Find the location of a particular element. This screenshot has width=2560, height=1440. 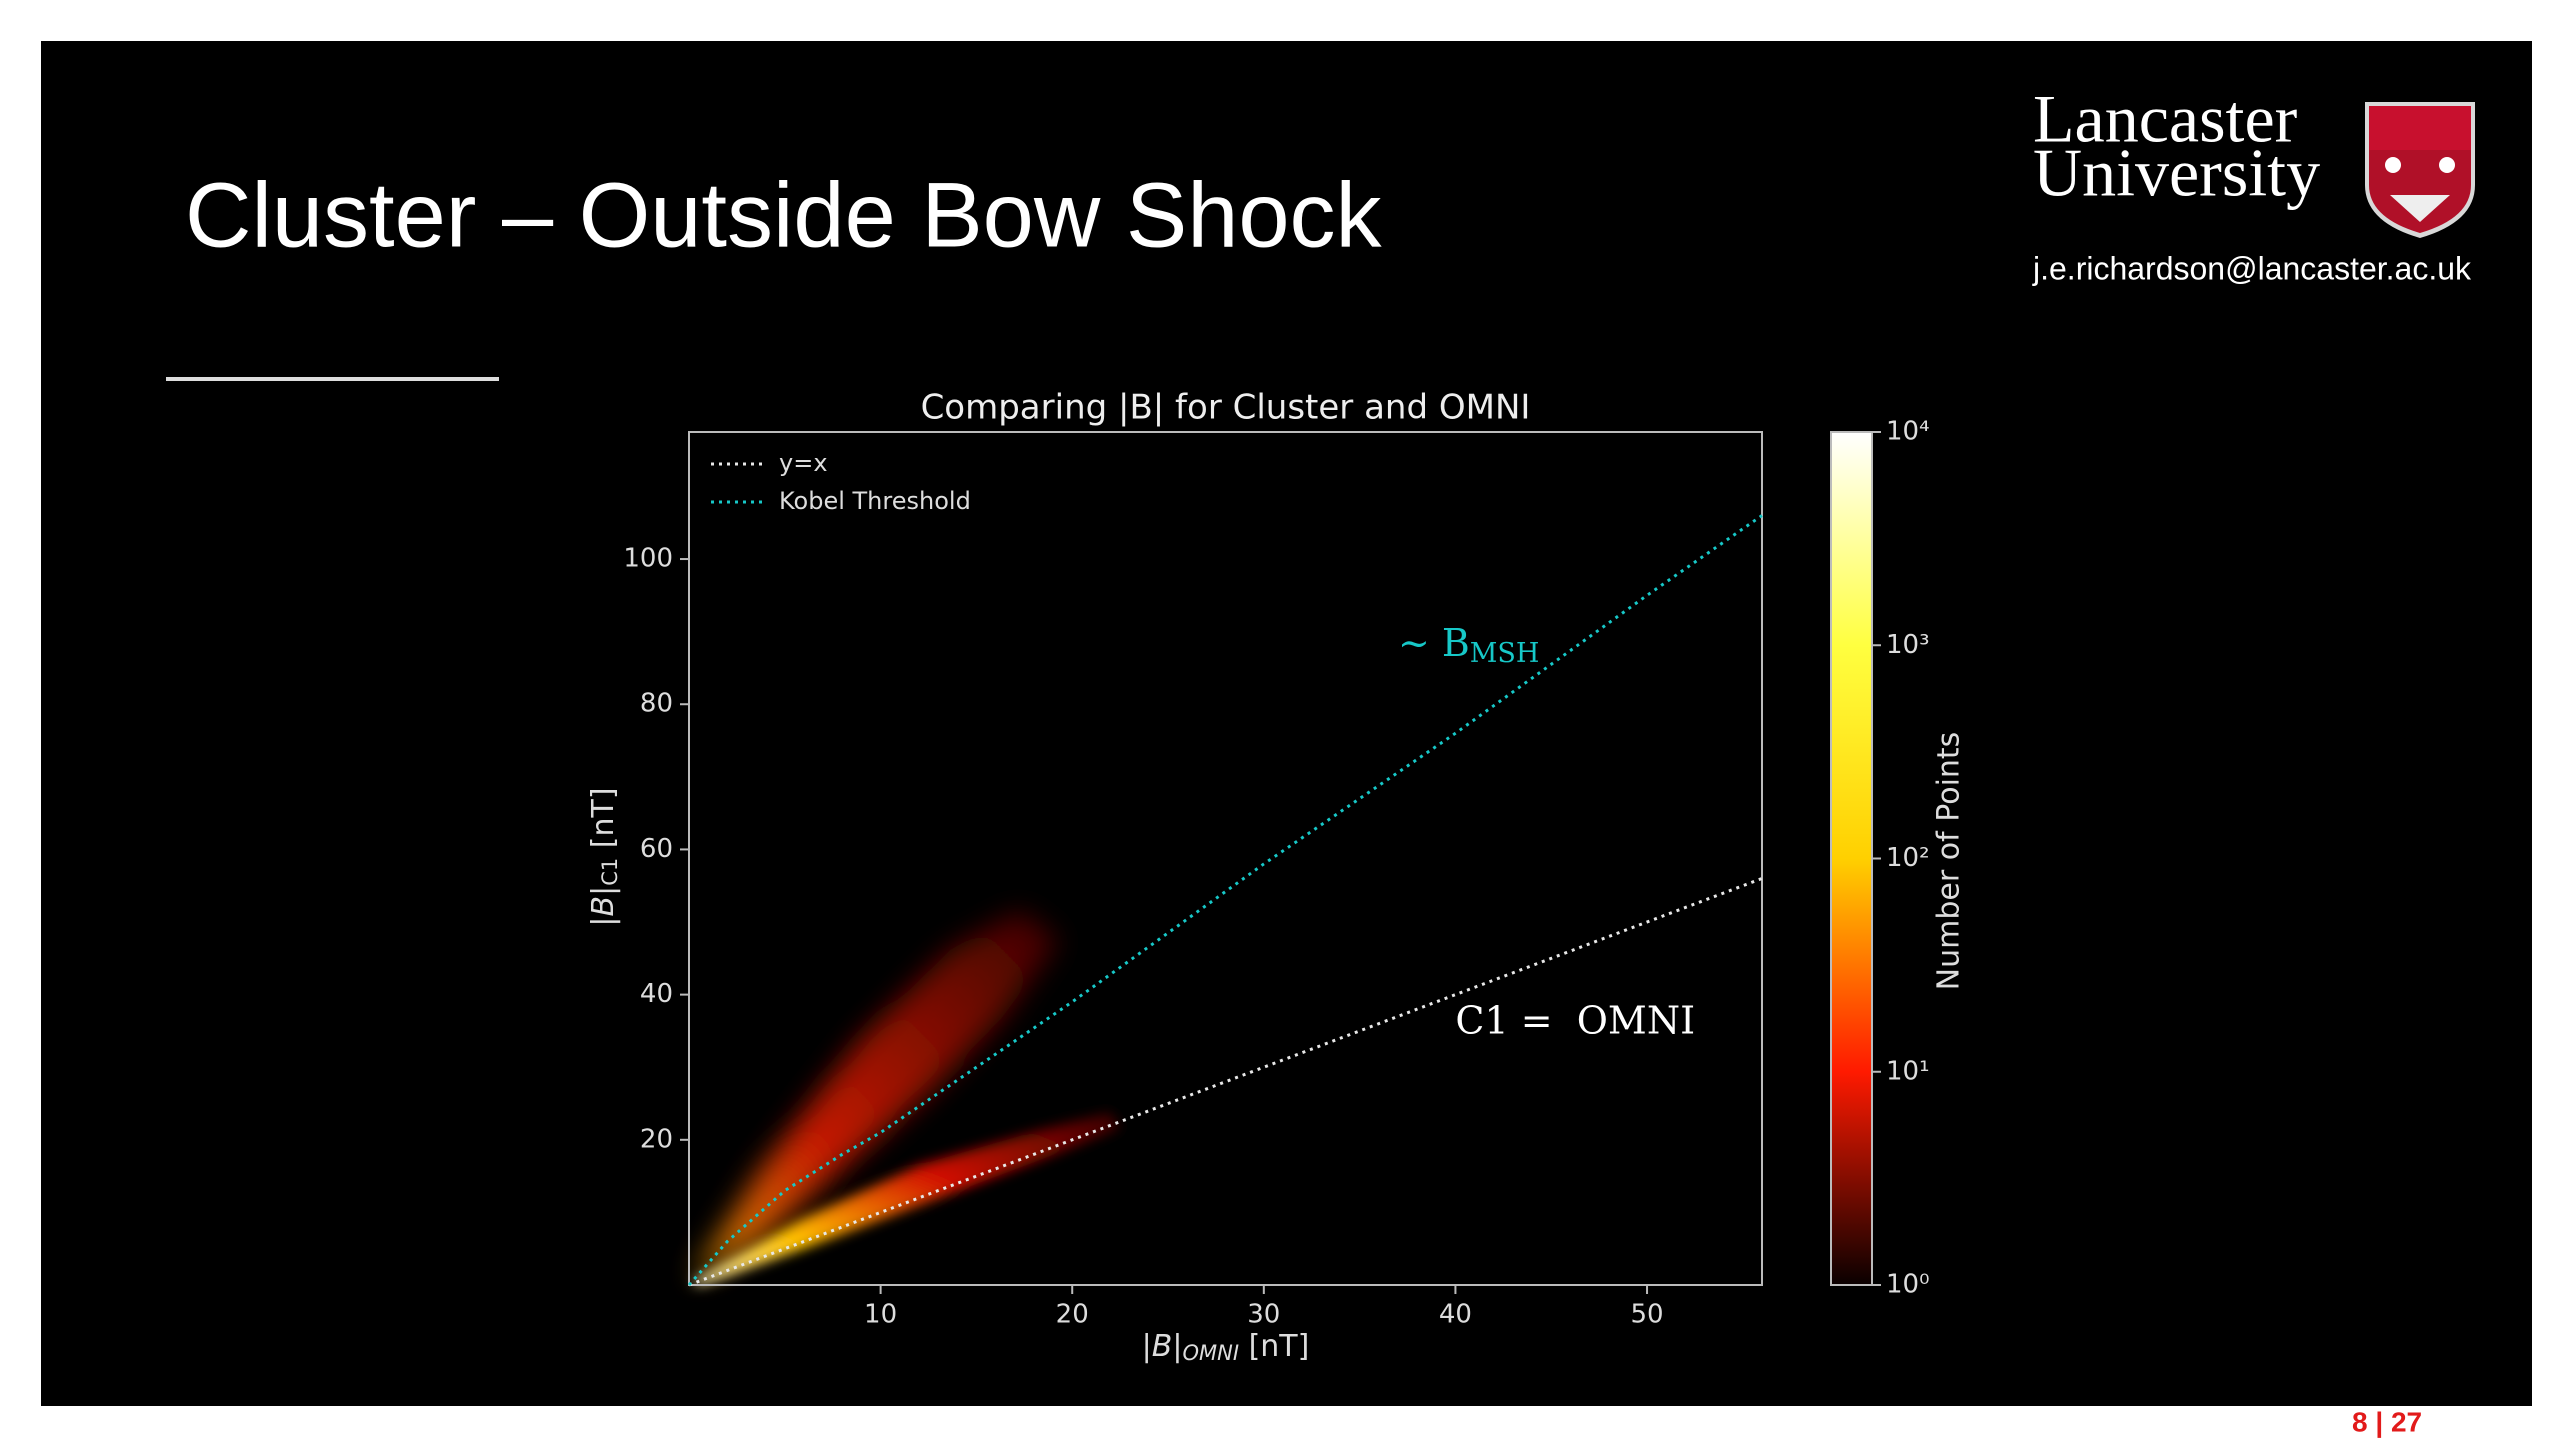

annotation-text: C1 = OMNI is located at coordinates (1575, 1020).